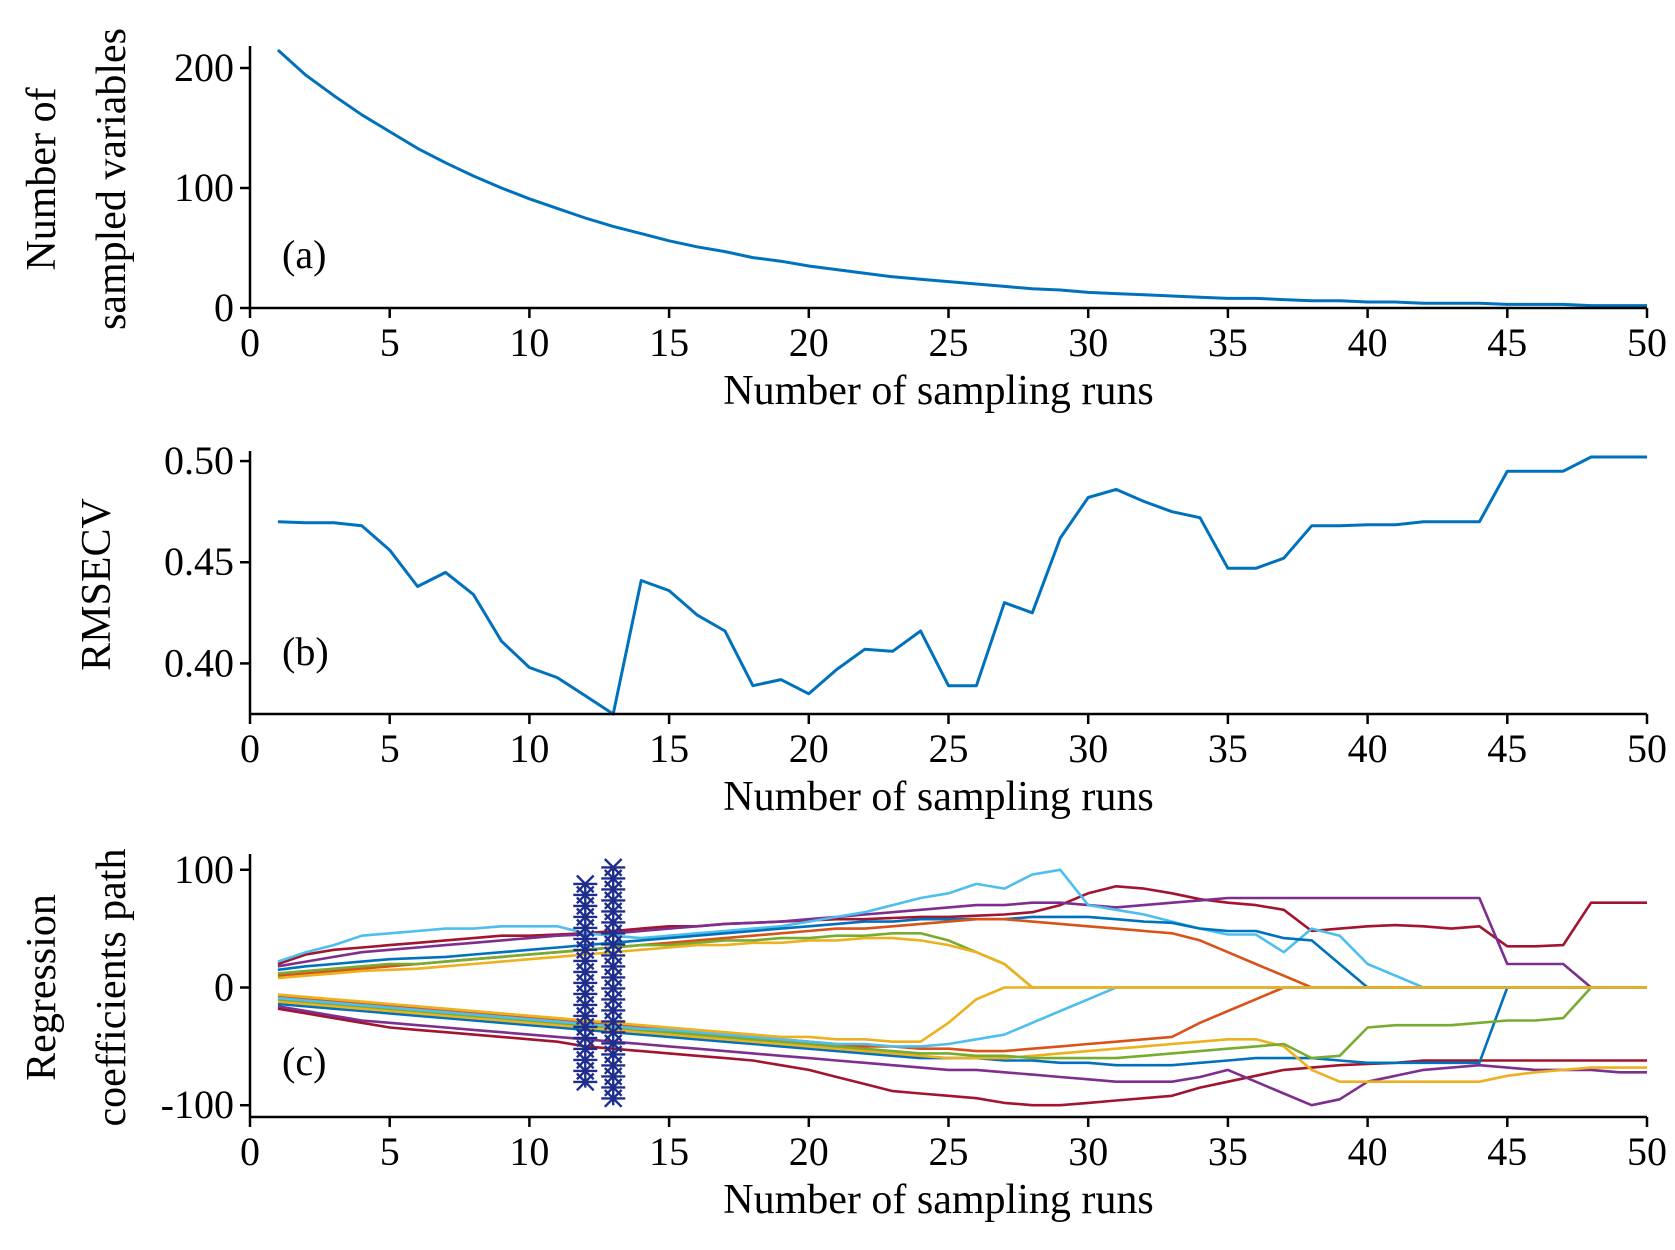  Describe the element at coordinates (305, 651) in the screenshot. I see `panel-label: (b)` at that location.